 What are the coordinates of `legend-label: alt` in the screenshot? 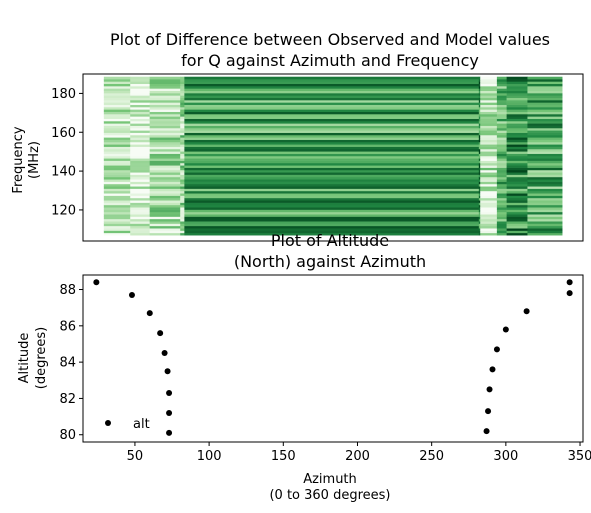 It's located at (141, 424).